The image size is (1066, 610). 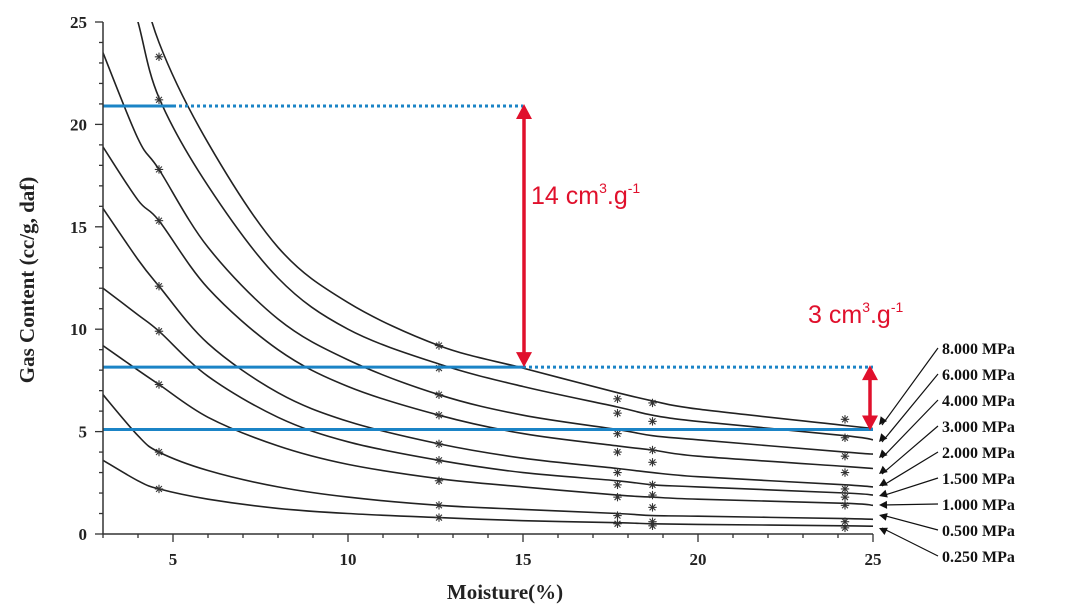 I want to click on legend-entry: 0.250 MPa, so click(x=947, y=546).